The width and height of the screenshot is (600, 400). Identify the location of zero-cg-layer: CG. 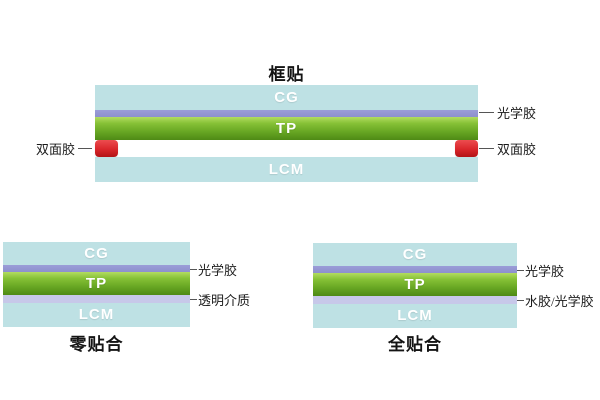
(96, 253).